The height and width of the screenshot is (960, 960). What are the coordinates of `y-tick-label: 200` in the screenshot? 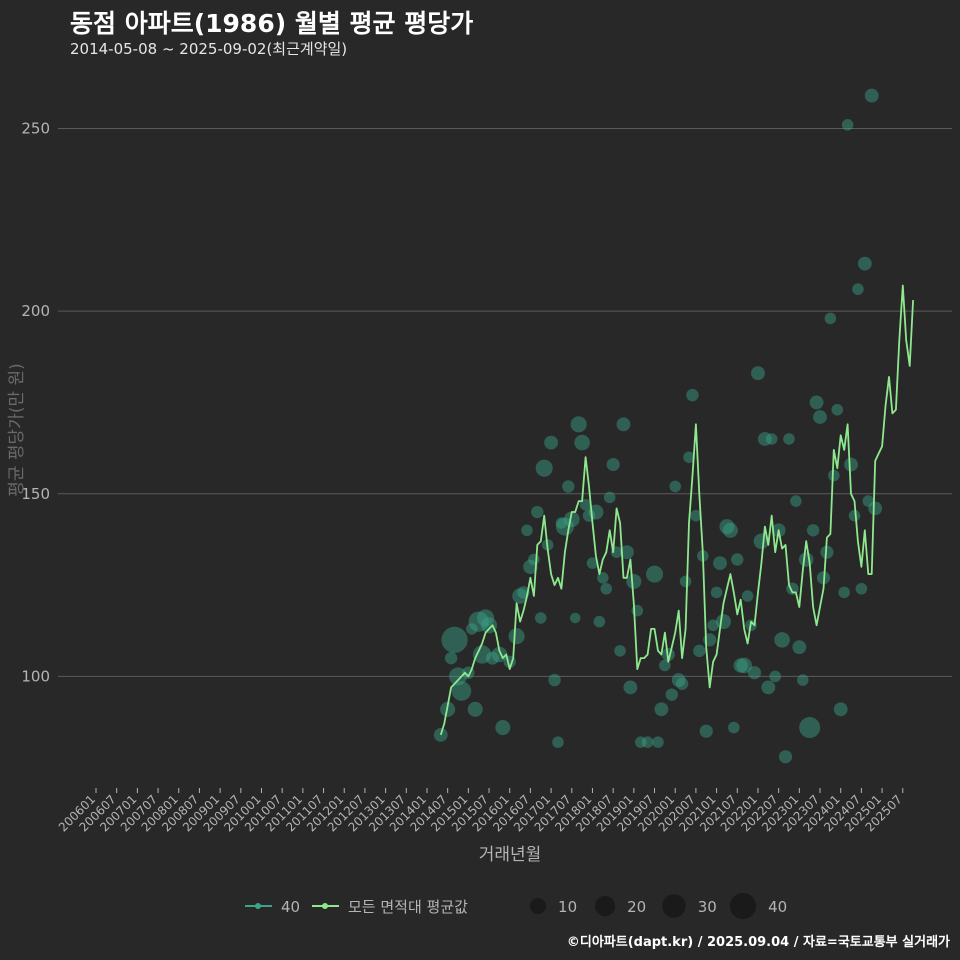 It's located at (35, 311).